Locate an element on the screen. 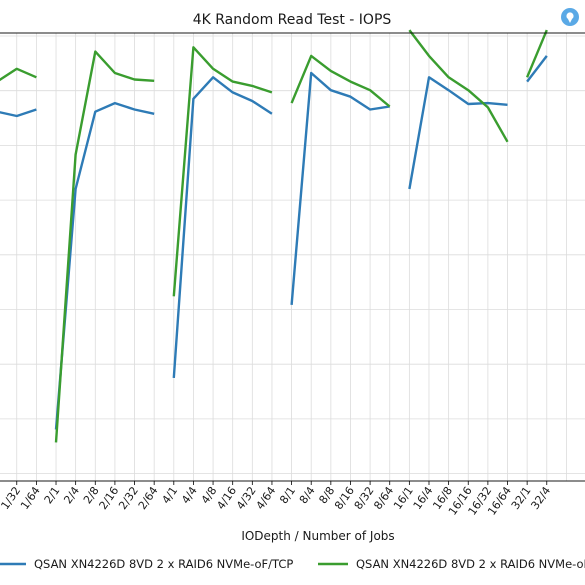 This screenshot has height=585, width=585. x-tick-label: 2/4 is located at coordinates (71, 495).